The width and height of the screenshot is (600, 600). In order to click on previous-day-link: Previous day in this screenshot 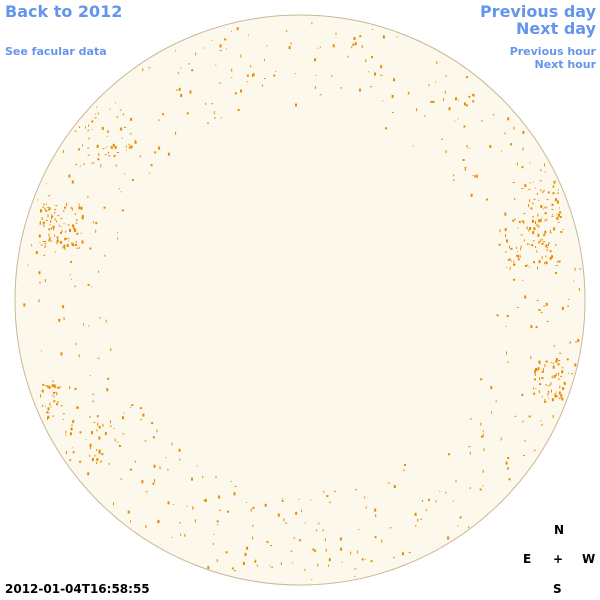, I will do `click(537, 11)`.